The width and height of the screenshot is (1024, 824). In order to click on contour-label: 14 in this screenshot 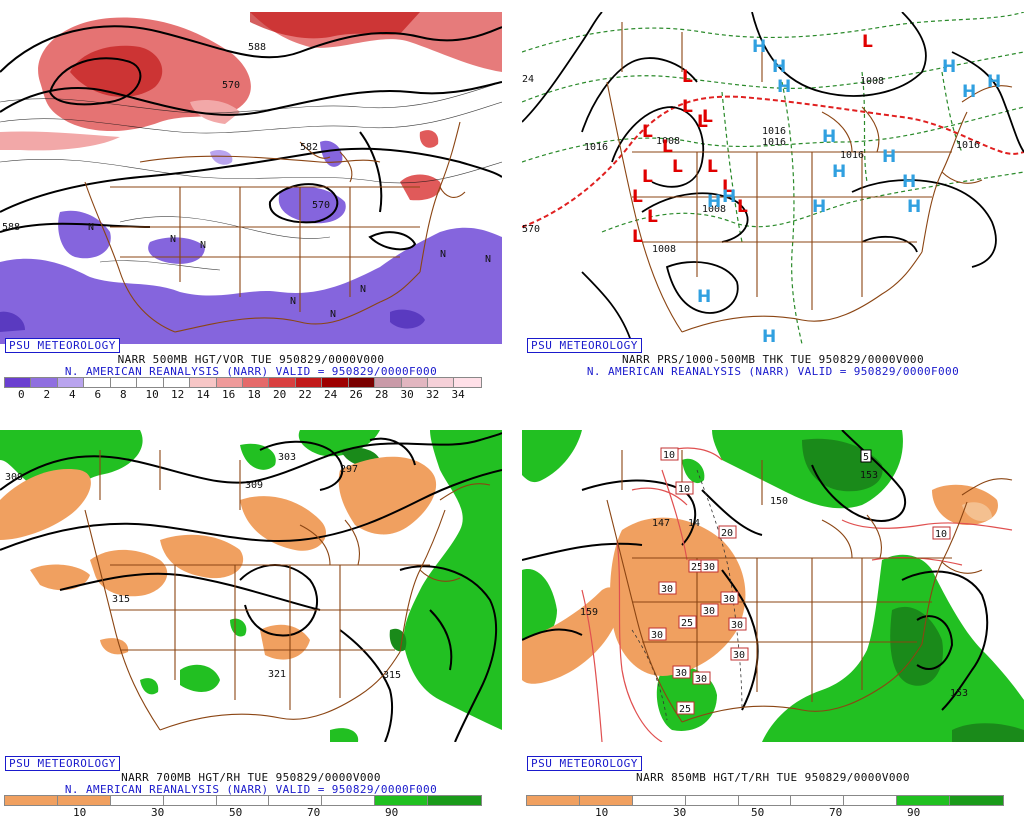, I will do `click(694, 523)`.